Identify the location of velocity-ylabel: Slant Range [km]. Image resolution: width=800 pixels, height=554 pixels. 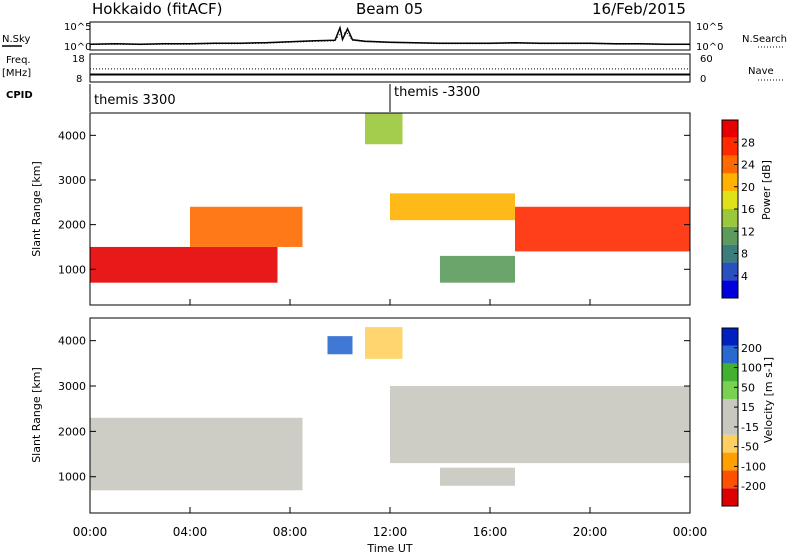
(36, 415).